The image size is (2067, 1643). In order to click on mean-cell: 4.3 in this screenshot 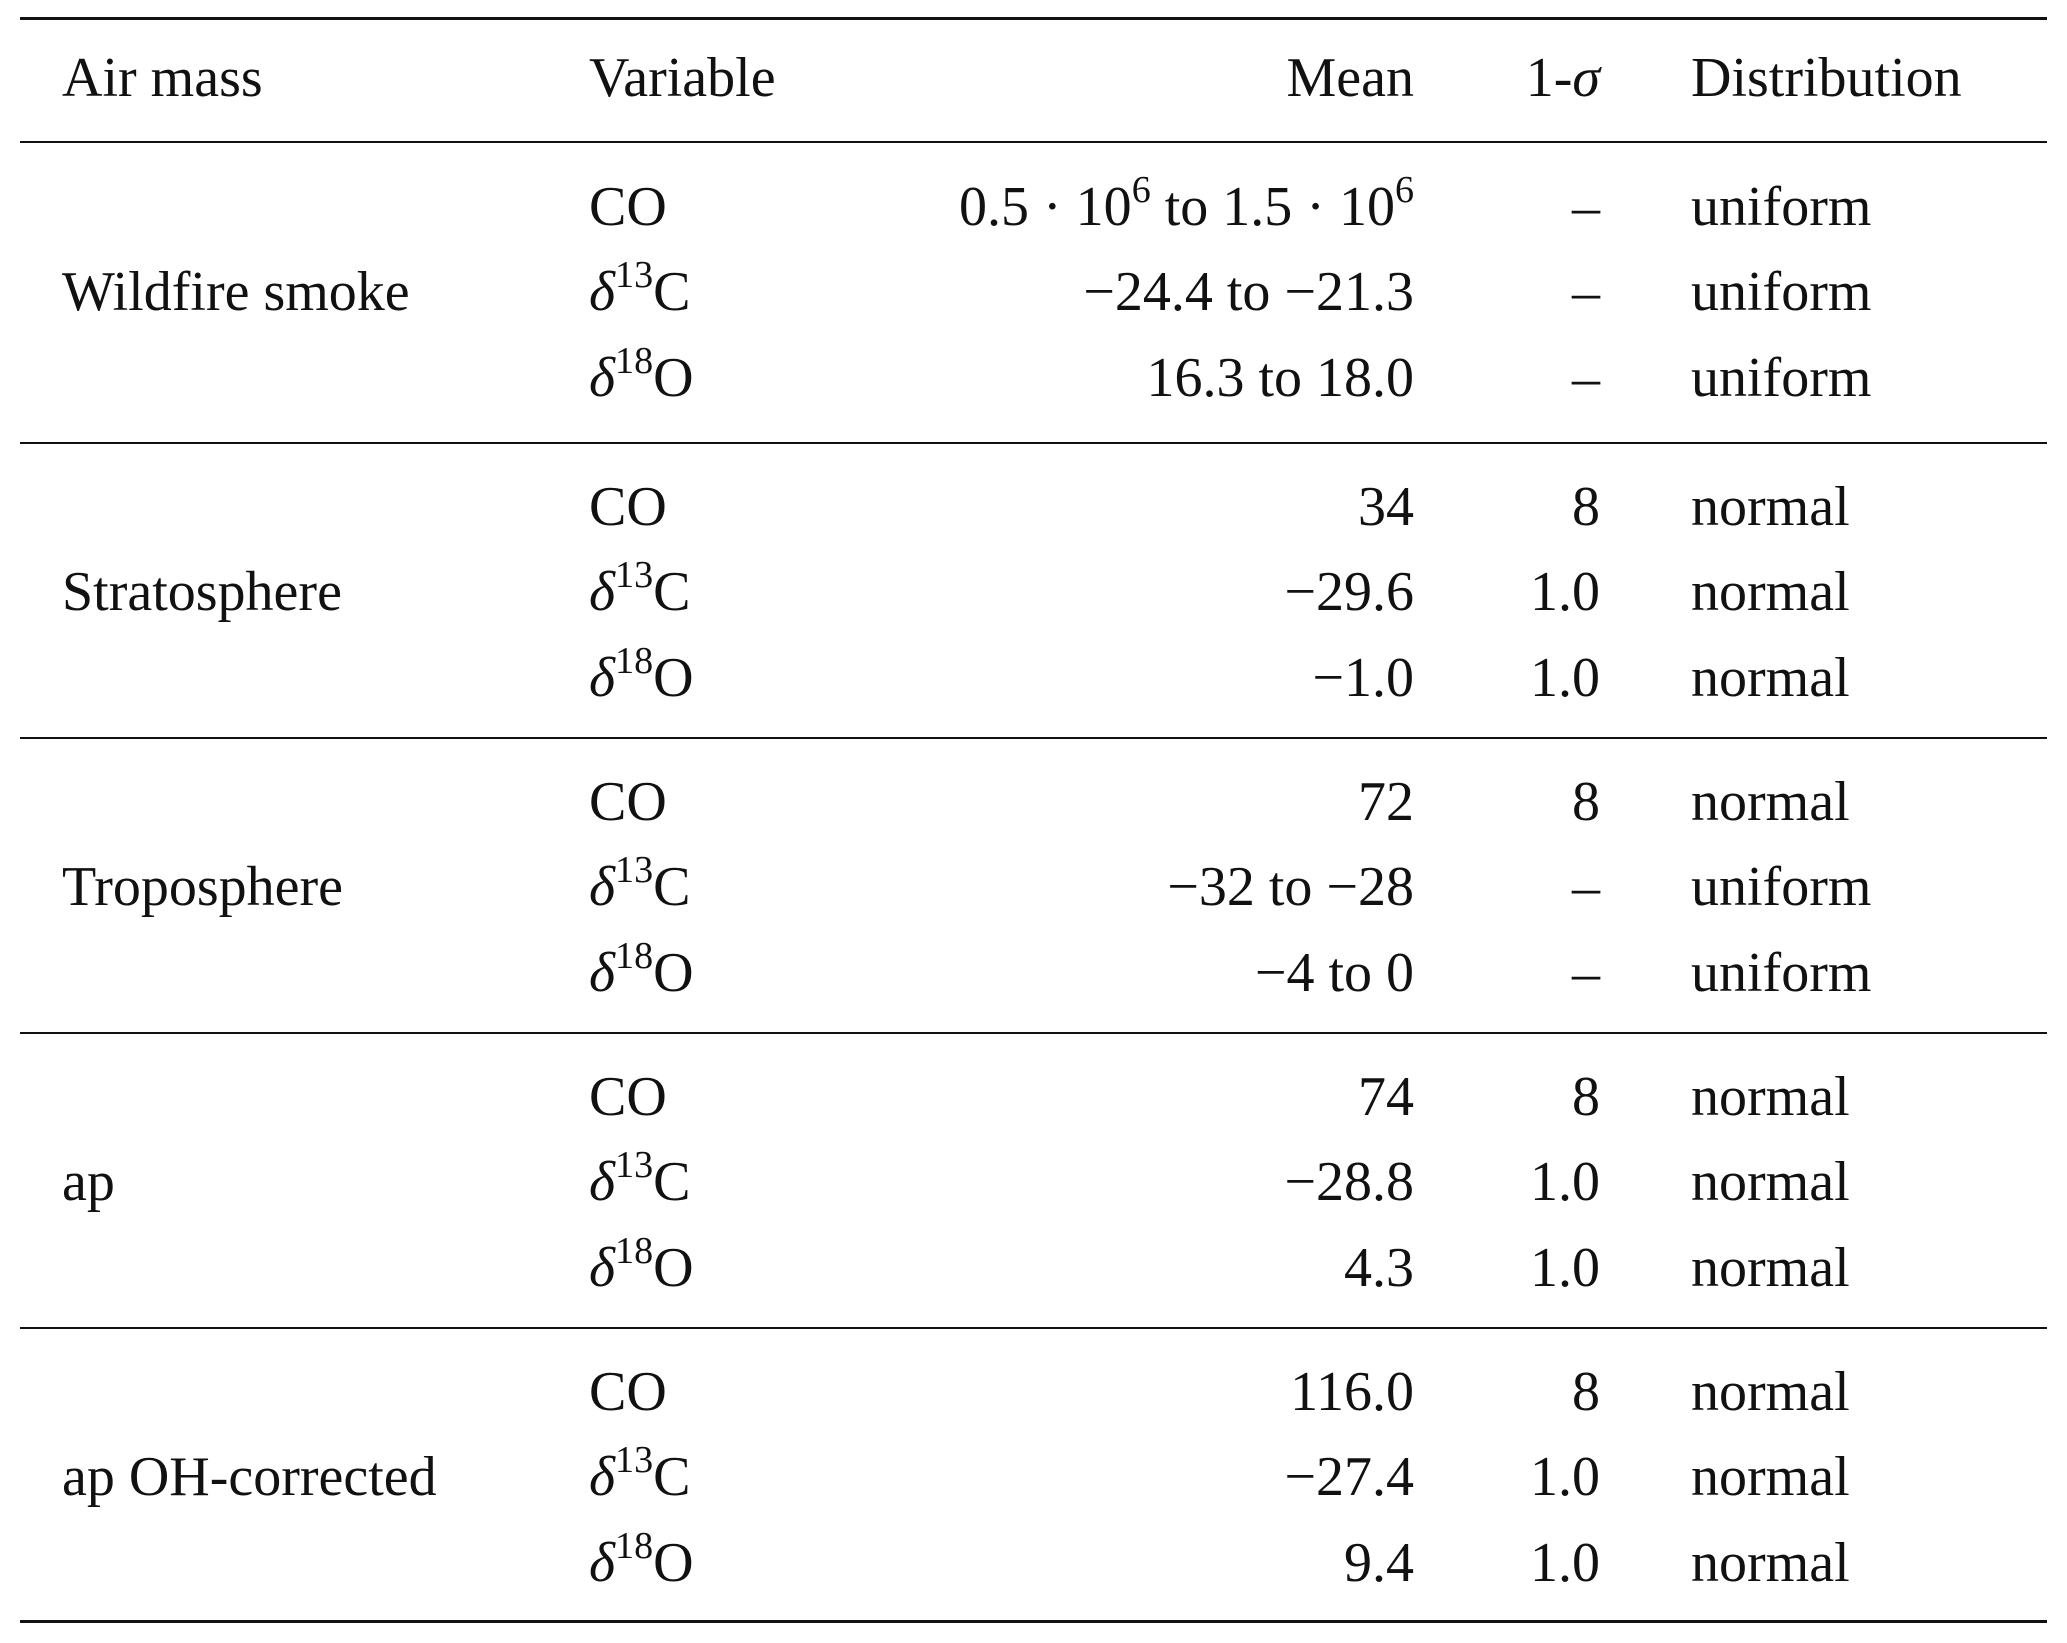, I will do `click(1379, 1268)`.